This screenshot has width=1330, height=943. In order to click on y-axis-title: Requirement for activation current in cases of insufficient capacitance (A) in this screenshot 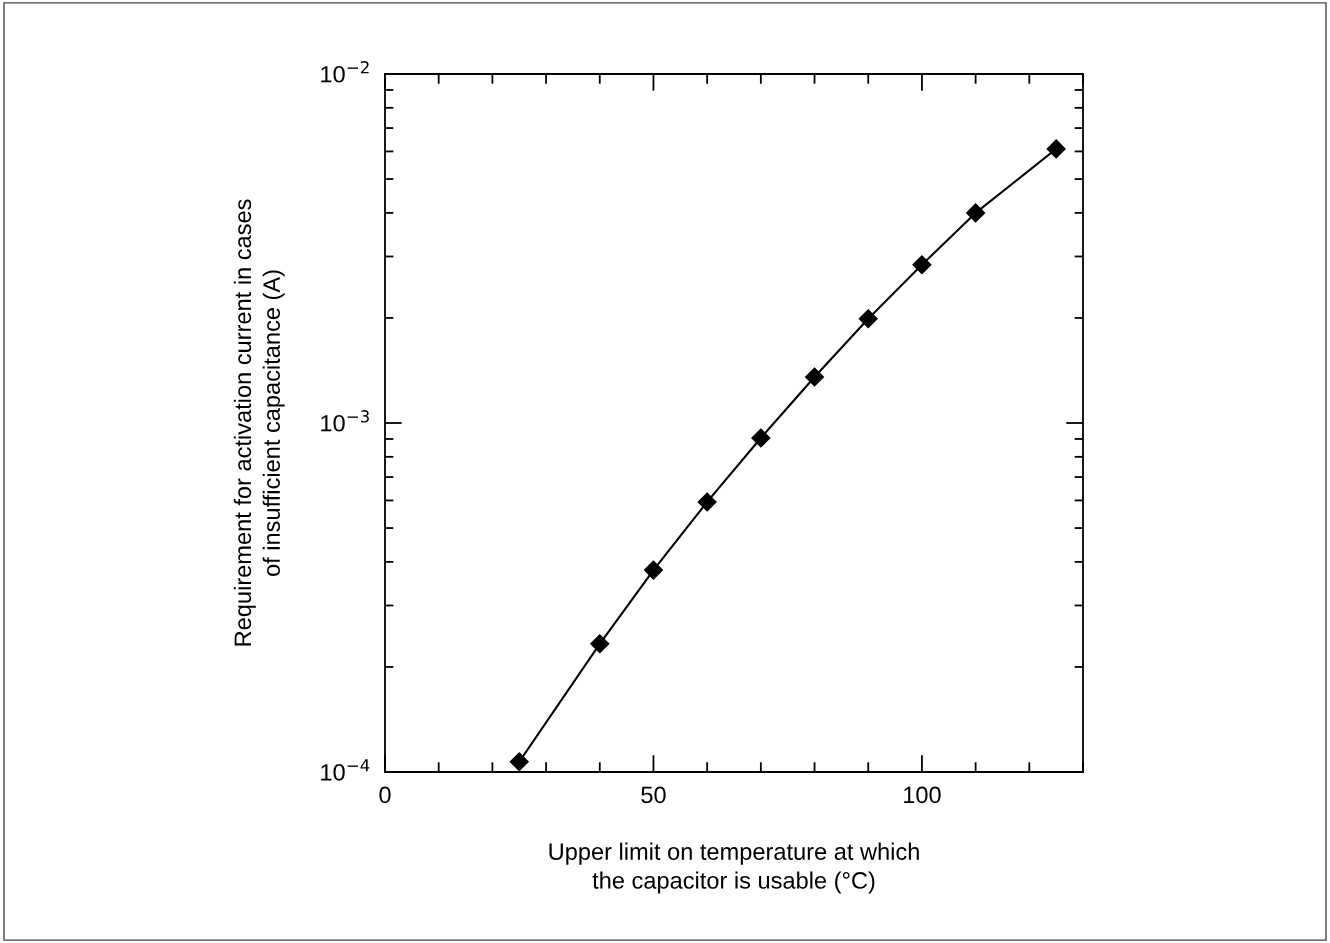, I will do `click(259, 422)`.